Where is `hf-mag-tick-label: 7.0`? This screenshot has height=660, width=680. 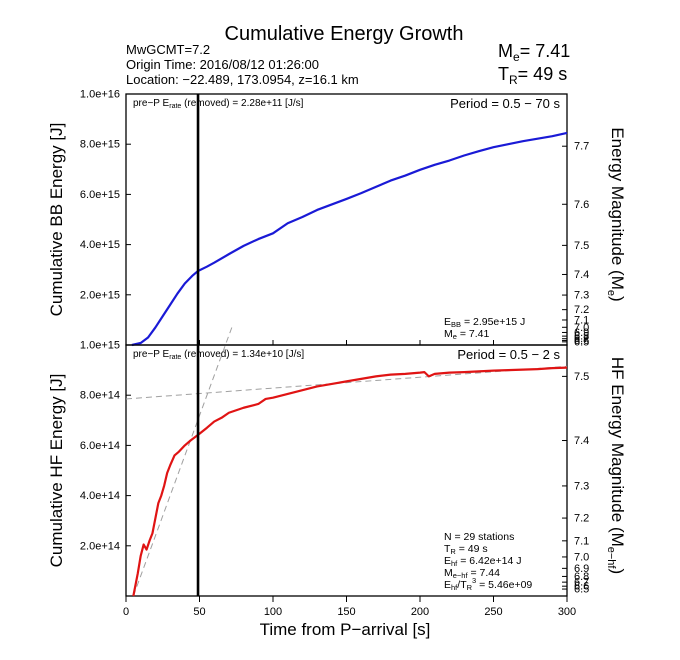
hf-mag-tick-label: 7.0 is located at coordinates (581, 557).